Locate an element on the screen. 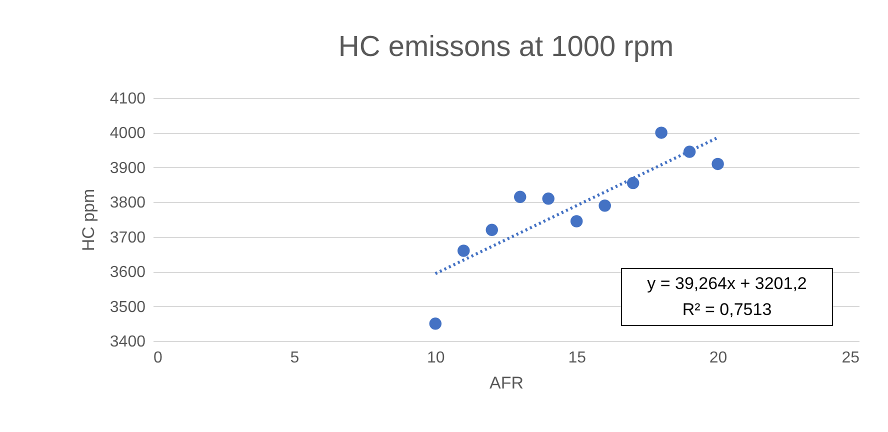  x-tick-label: 20 is located at coordinates (718, 358).